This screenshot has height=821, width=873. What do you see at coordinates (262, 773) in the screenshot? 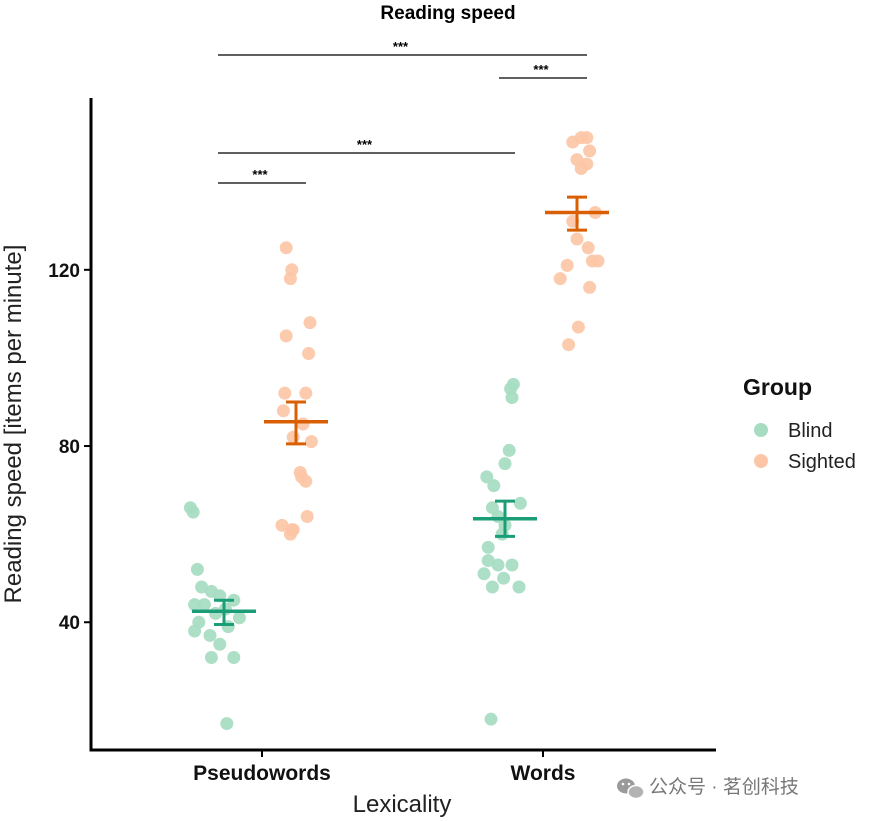
I see `x-tick-label: Pseudowords` at bounding box center [262, 773].